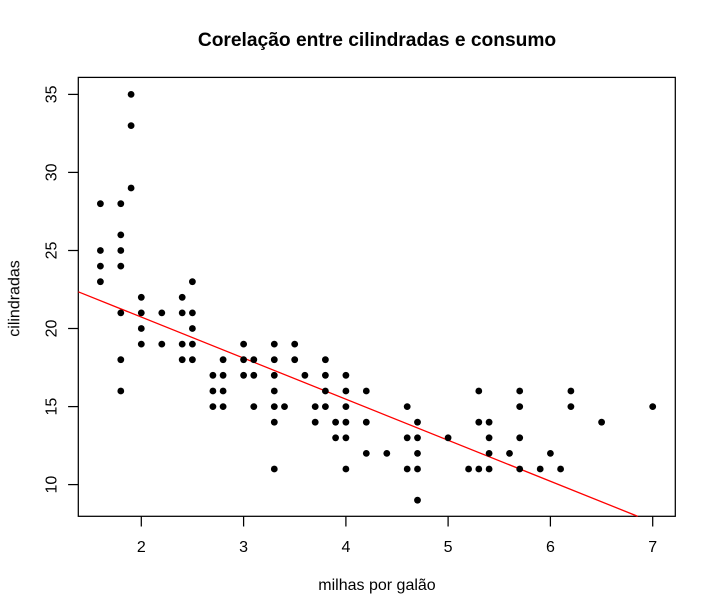  I want to click on svg-text: 30, so click(52, 172).